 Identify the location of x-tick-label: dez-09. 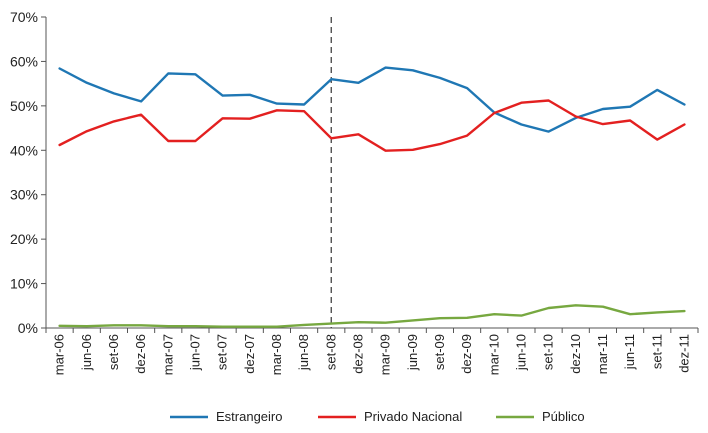
(466, 354).